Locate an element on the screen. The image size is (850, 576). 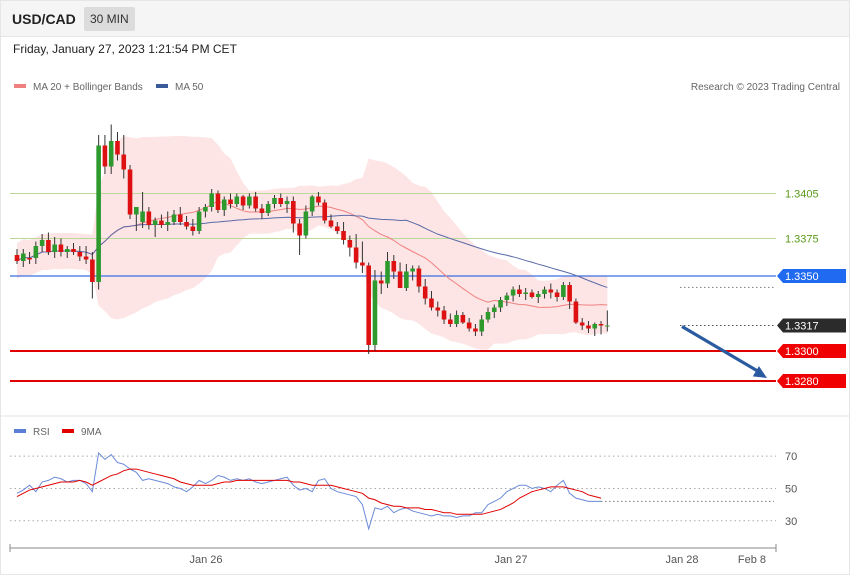
projection-arrow-shaft is located at coordinates (721, 350).